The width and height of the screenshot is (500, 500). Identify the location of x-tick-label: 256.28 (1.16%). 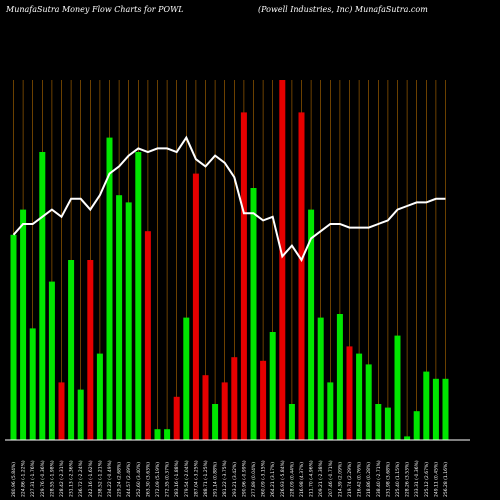
(446, 479).